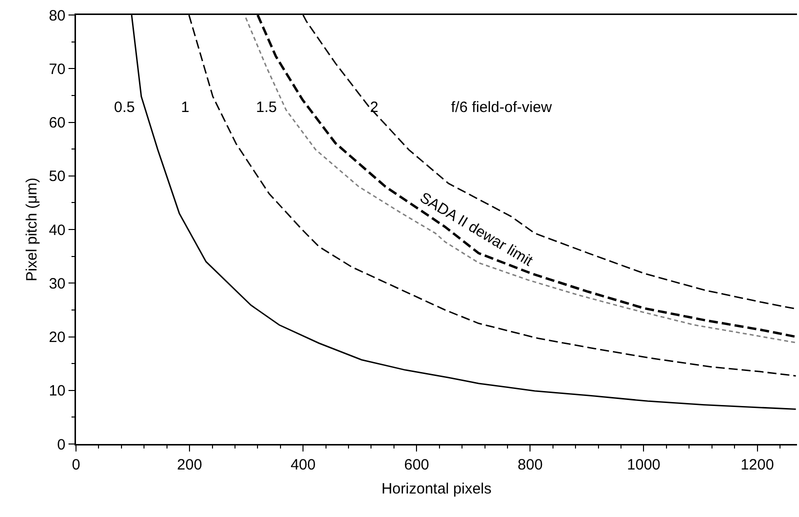  I want to click on annotation: 1, so click(185, 107).